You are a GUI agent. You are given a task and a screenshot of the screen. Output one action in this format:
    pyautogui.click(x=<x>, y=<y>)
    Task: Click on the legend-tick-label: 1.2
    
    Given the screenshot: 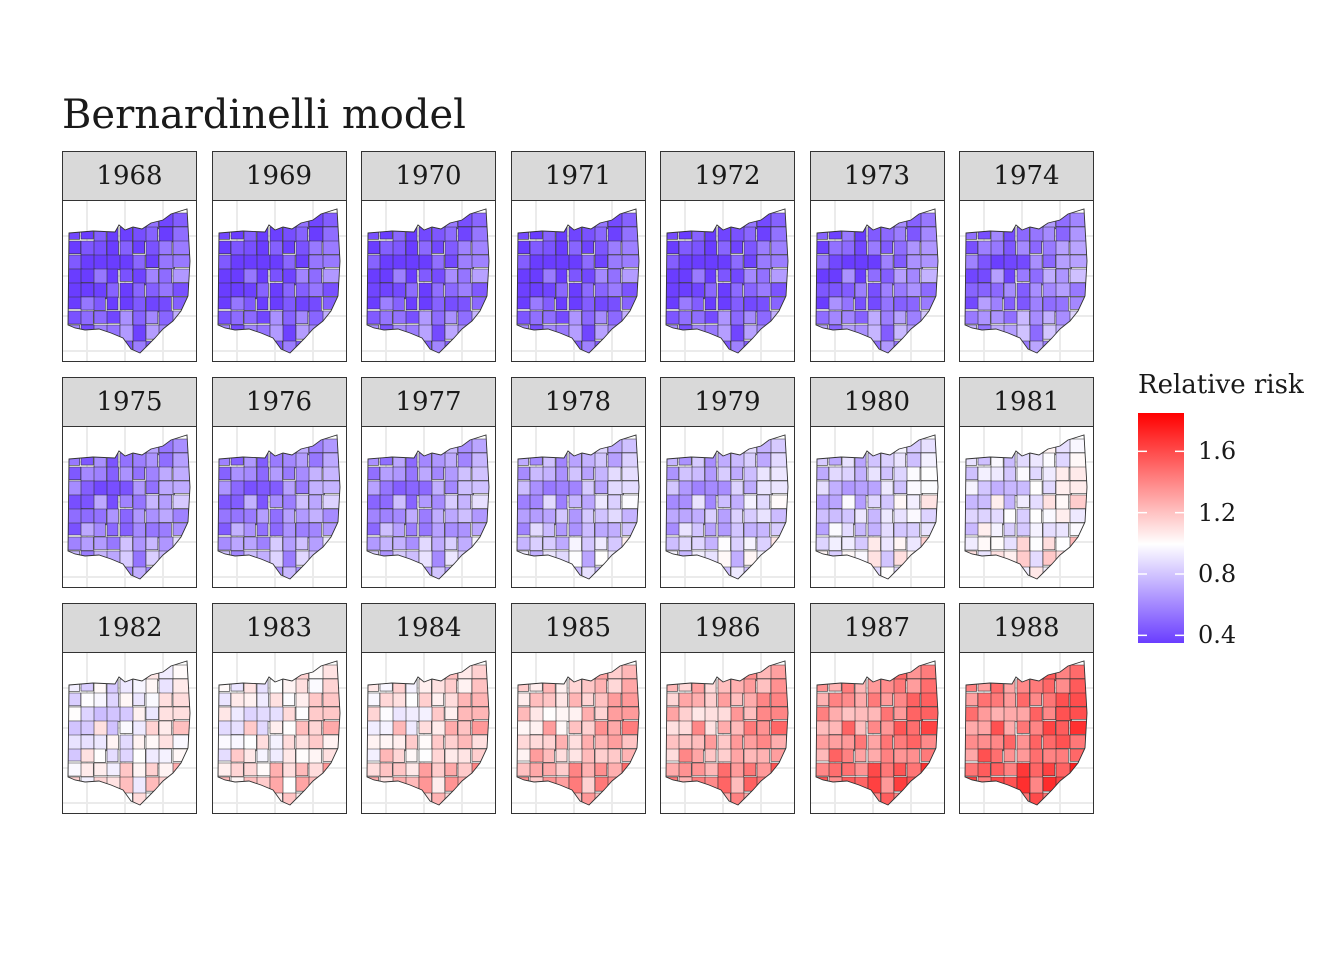 What is the action you would take?
    pyautogui.click(x=1217, y=512)
    